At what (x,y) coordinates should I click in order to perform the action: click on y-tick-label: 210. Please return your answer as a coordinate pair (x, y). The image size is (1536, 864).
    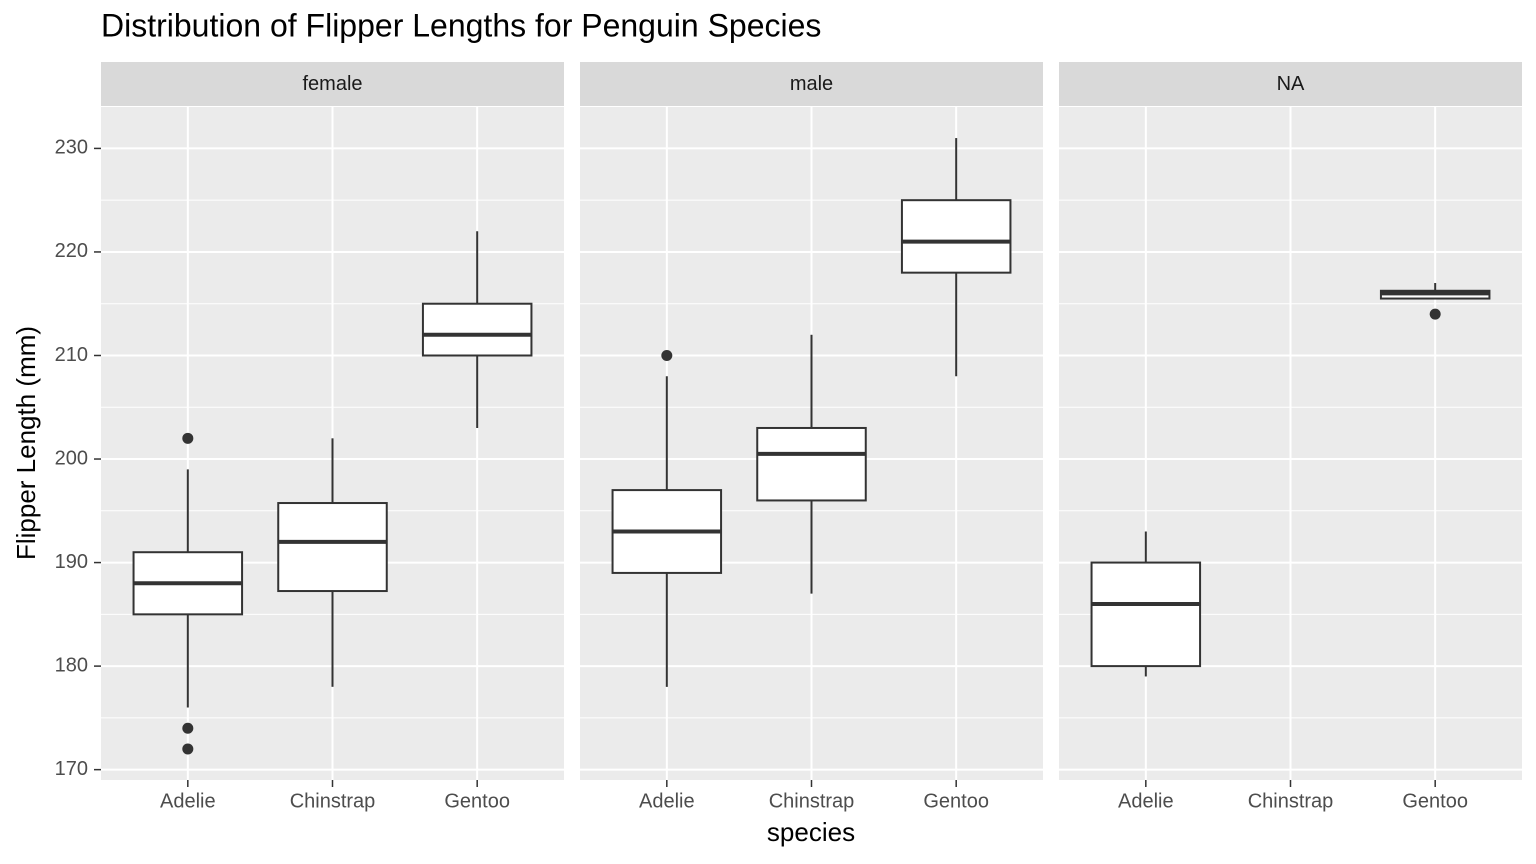
    Looking at the image, I should click on (71, 355).